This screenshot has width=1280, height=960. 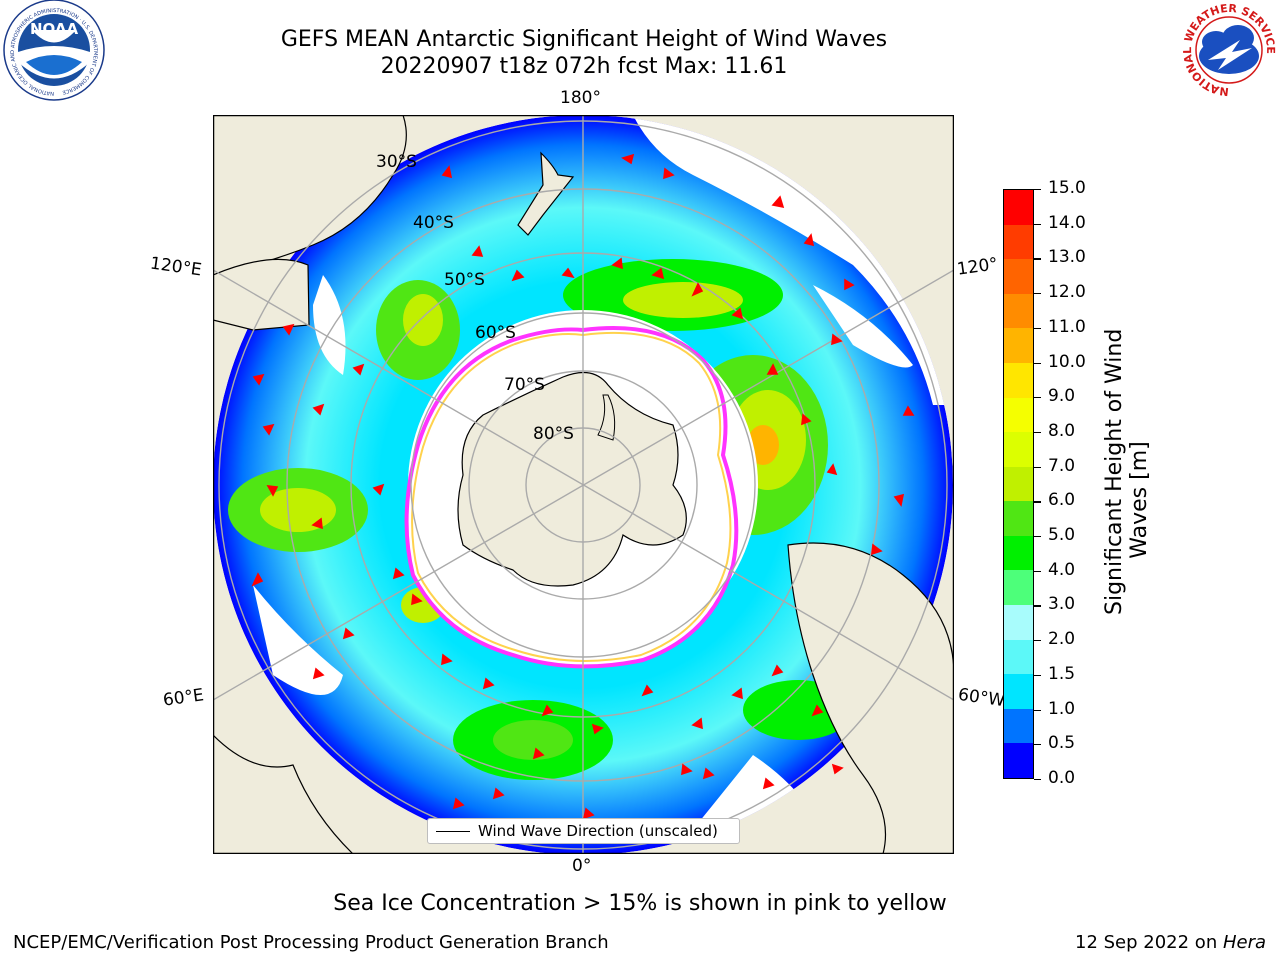 I want to click on colorbar-tick-label: 0.5, so click(x=1062, y=743).